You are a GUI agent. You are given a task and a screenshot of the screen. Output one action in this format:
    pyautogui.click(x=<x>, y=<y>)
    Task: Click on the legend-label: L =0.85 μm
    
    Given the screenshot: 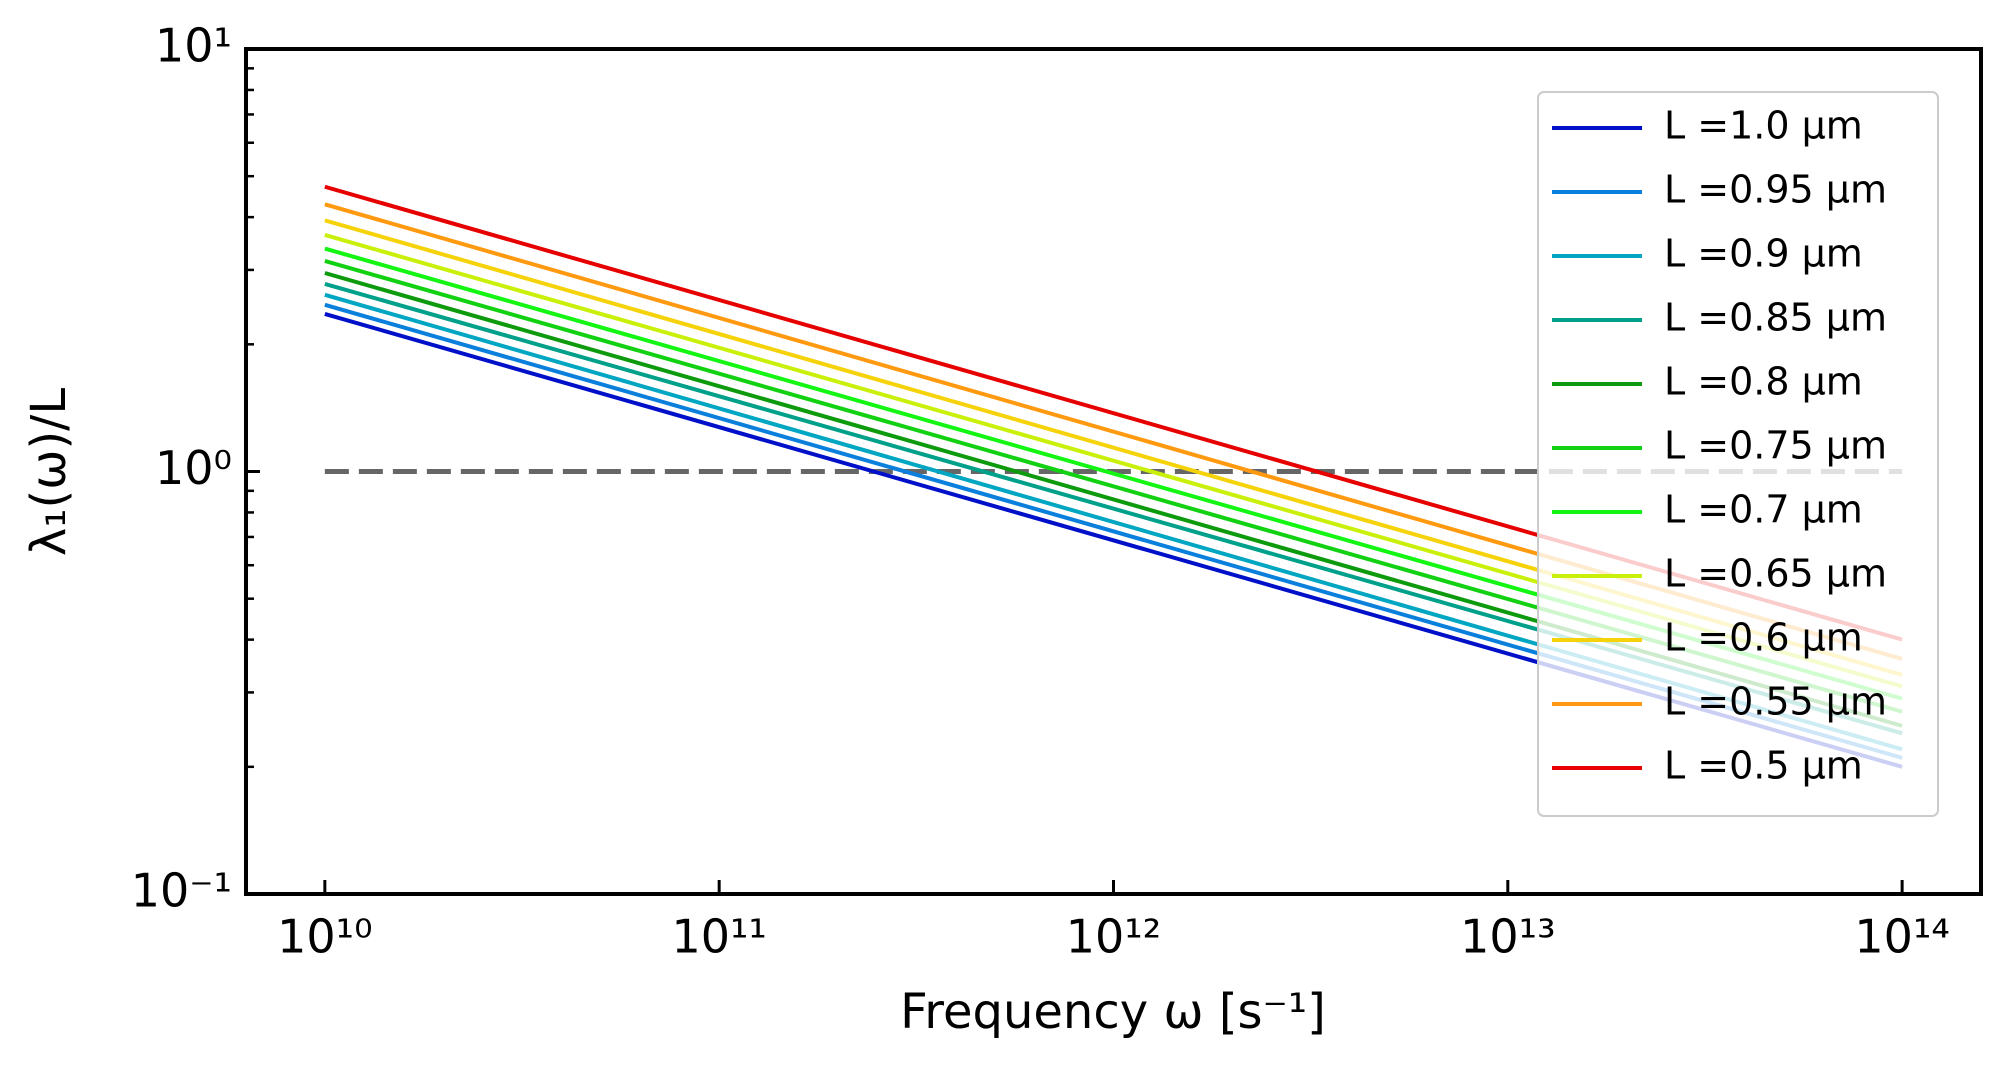 What is the action you would take?
    pyautogui.click(x=1775, y=318)
    